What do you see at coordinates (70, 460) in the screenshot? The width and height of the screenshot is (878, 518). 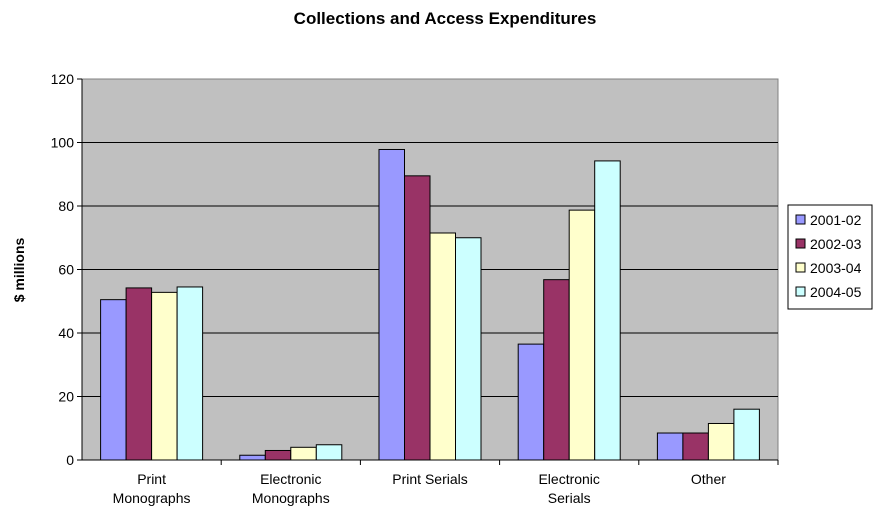 I see `y-tick-label: 0` at bounding box center [70, 460].